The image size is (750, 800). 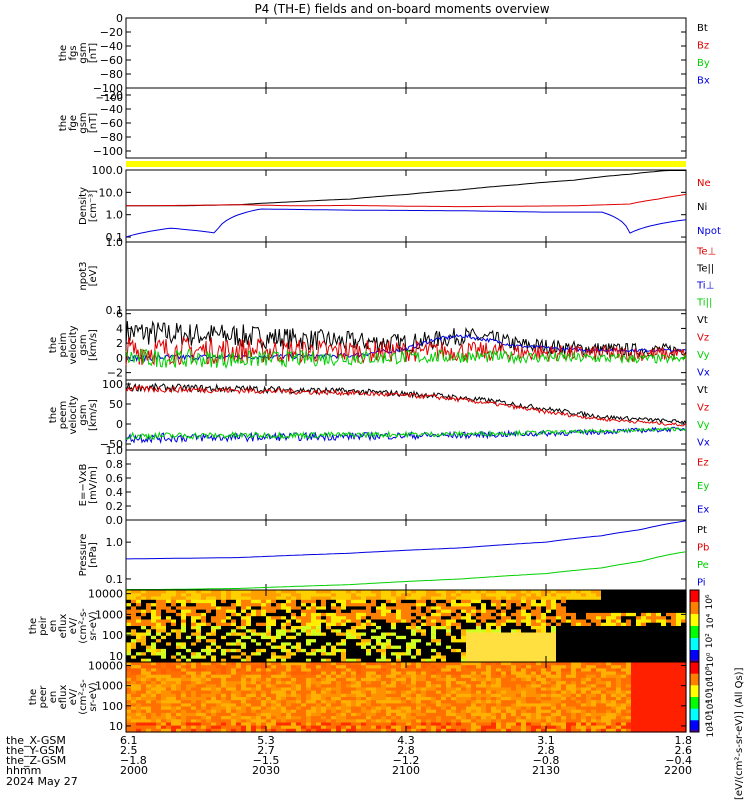 I want to click on y-tick-label: 1.0, so click(x=115, y=242).